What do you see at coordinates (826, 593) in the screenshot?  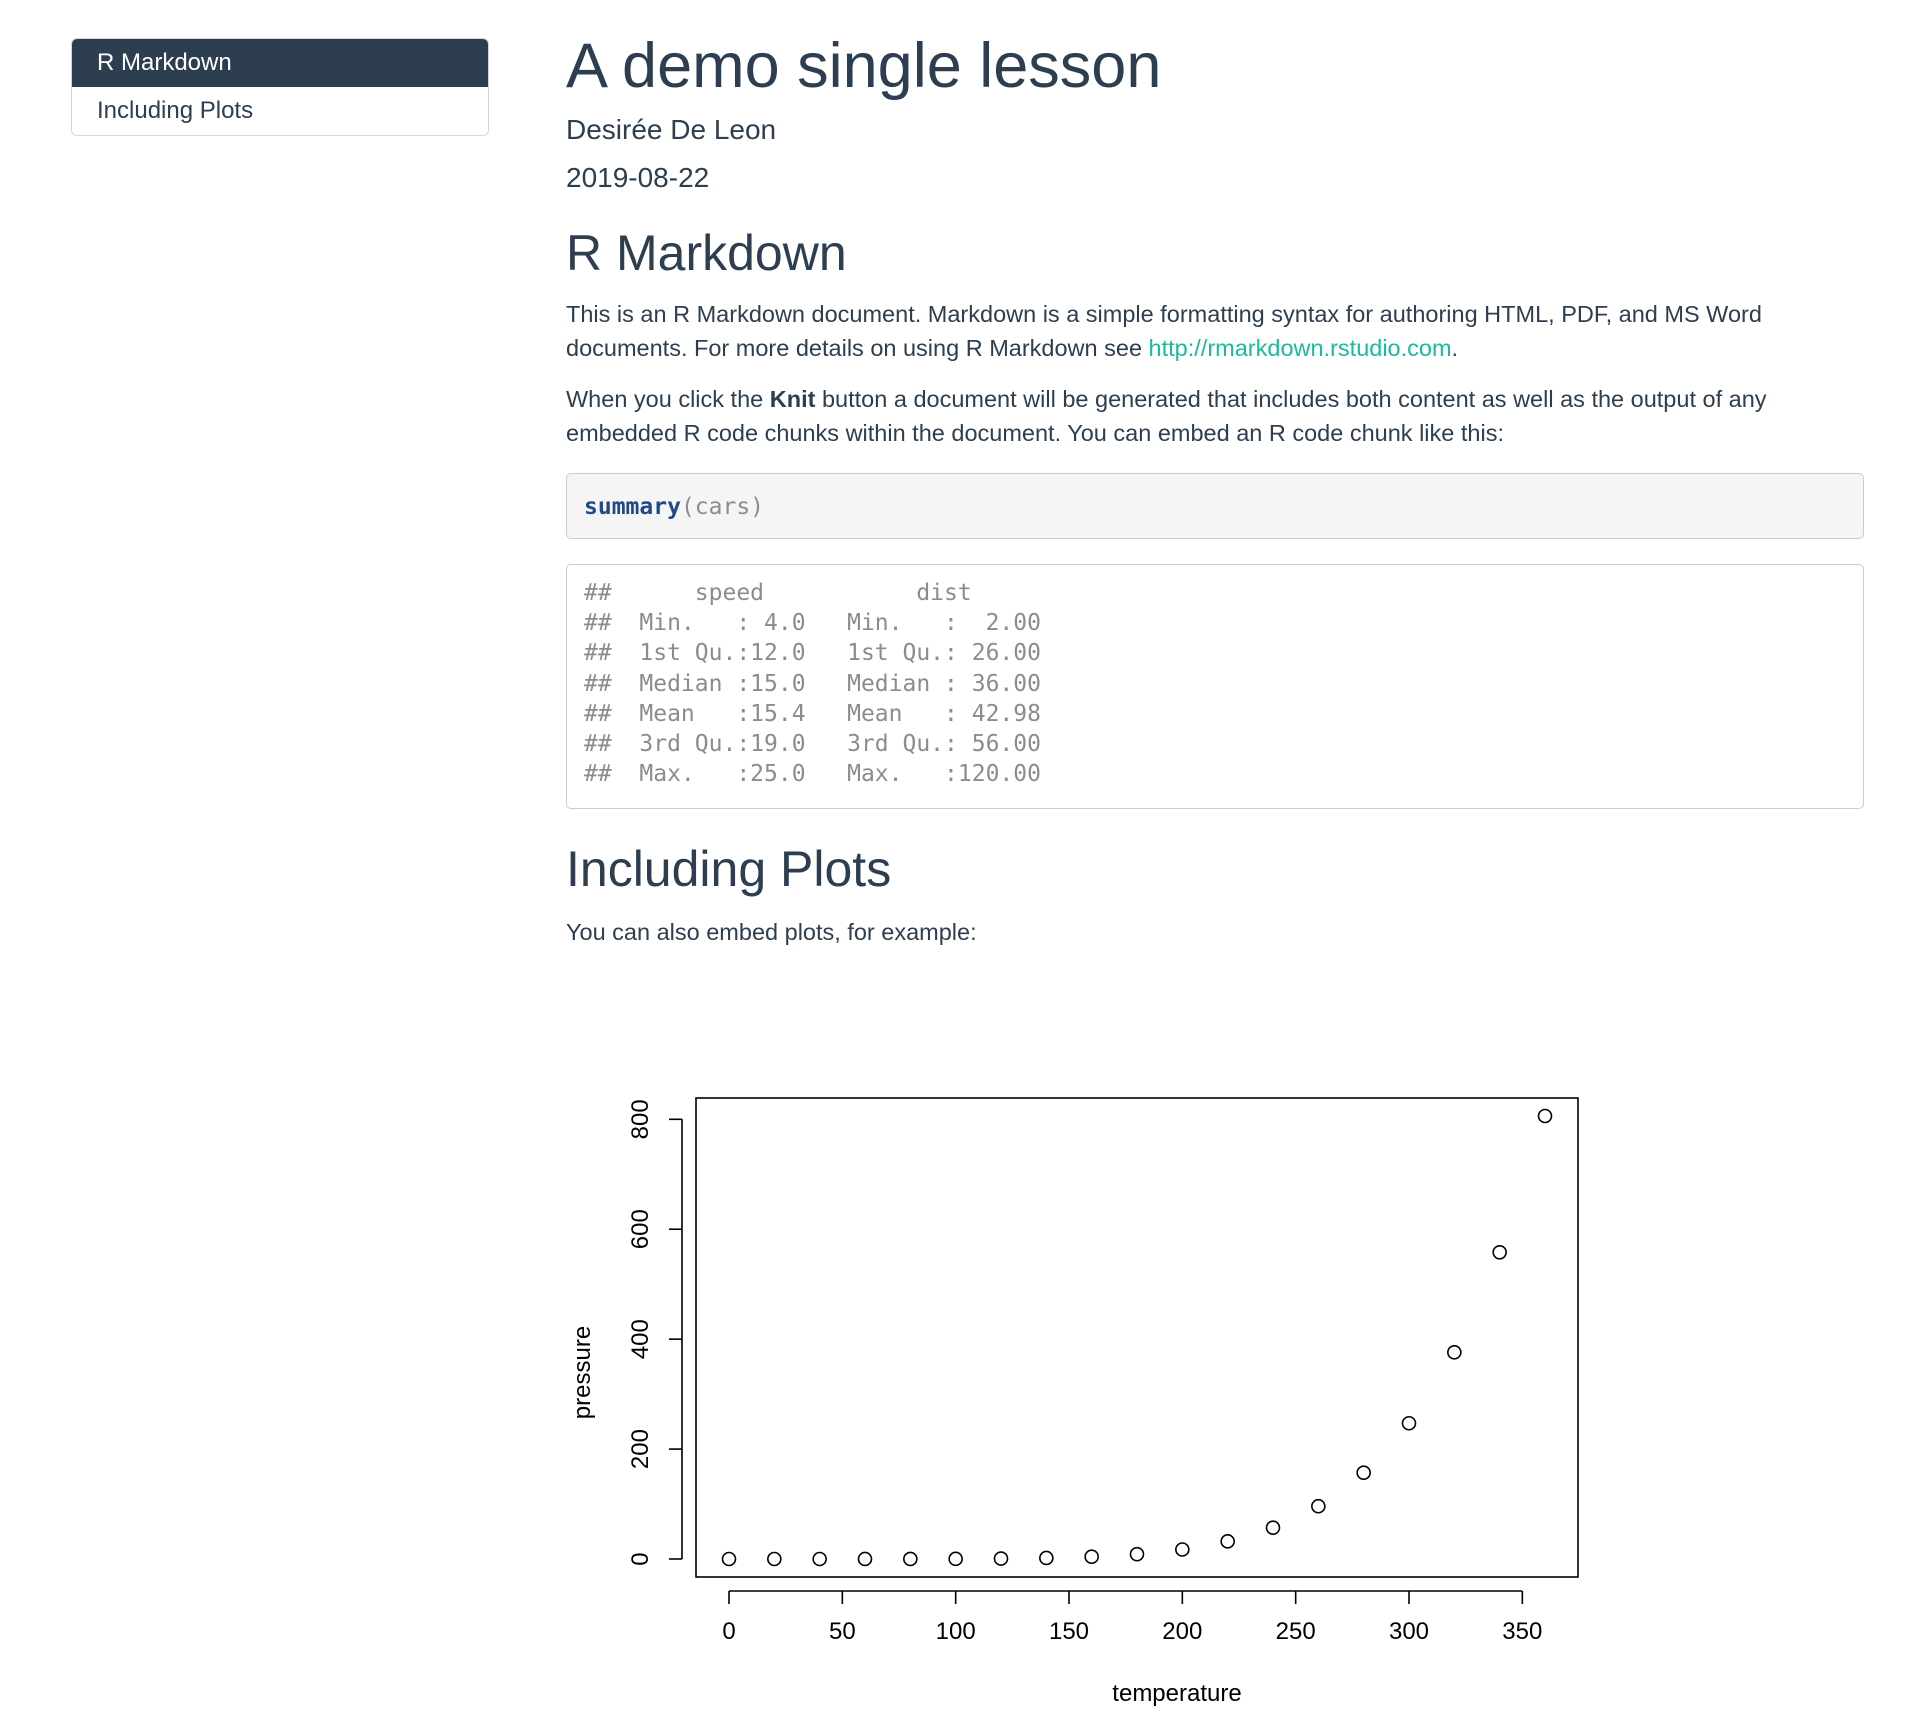 I see `output-line: ## speed dist` at bounding box center [826, 593].